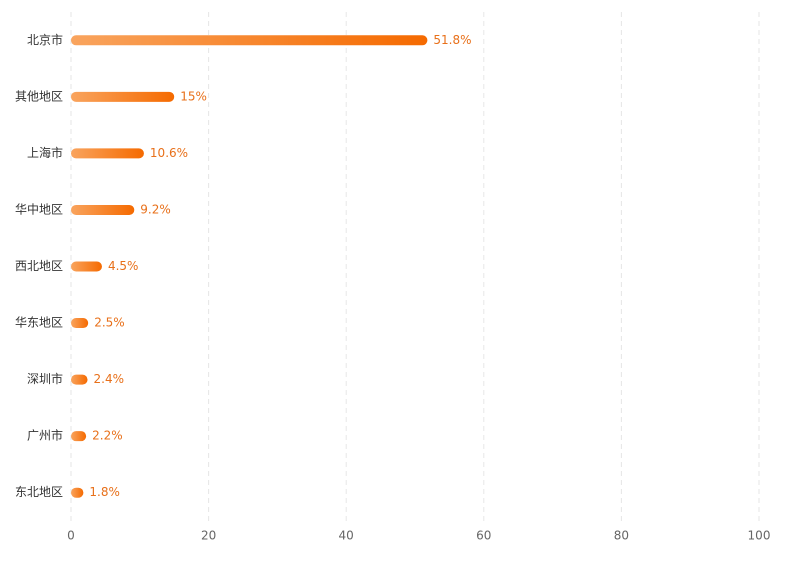 The height and width of the screenshot is (563, 793). What do you see at coordinates (621, 536) in the screenshot?
I see `x-tick-label: 80` at bounding box center [621, 536].